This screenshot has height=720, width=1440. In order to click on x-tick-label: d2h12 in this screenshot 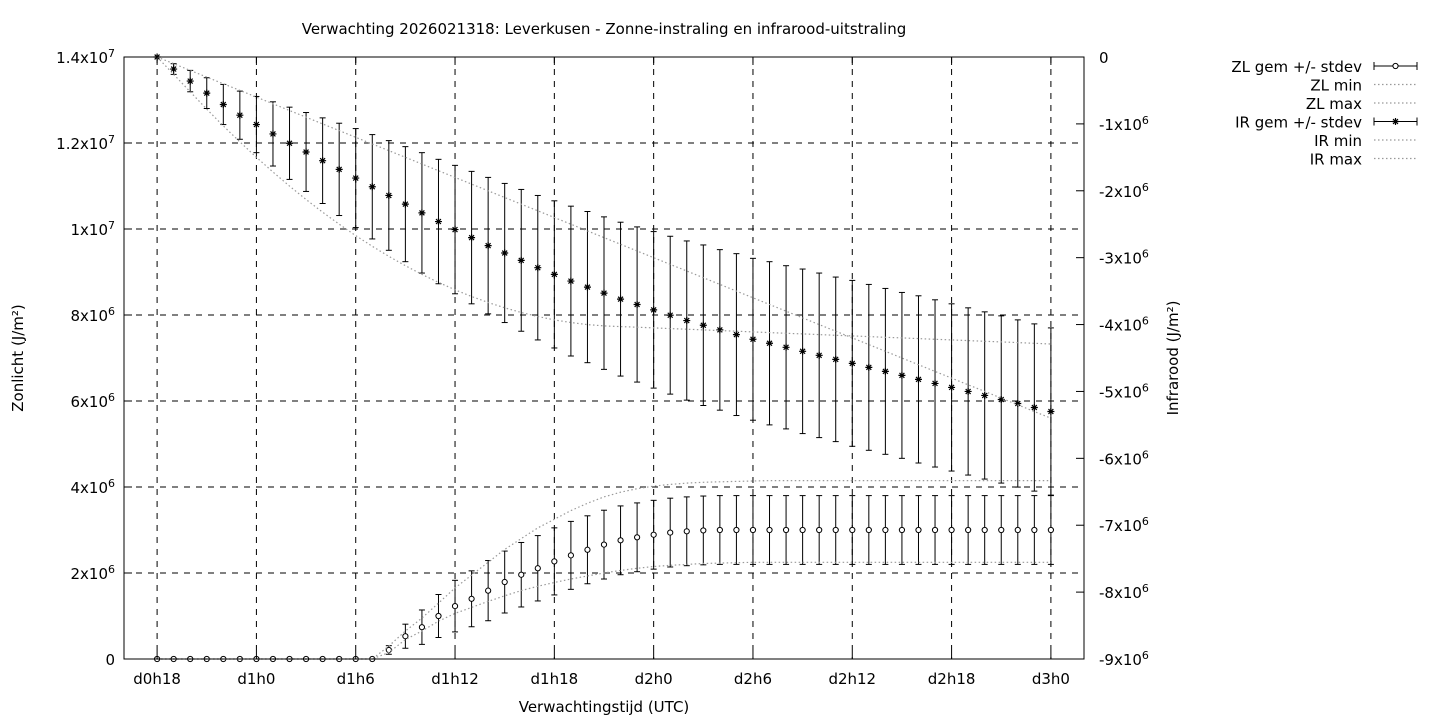, I will do `click(852, 679)`.